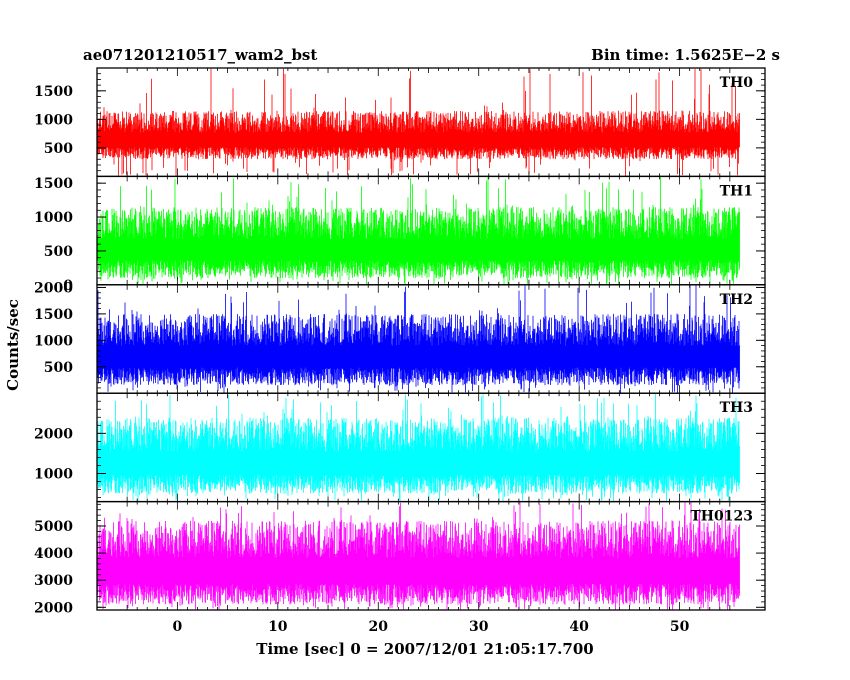 Image resolution: width=850 pixels, height=680 pixels. Describe the element at coordinates (736, 408) in the screenshot. I see `panel-label-th3: TH3` at that location.